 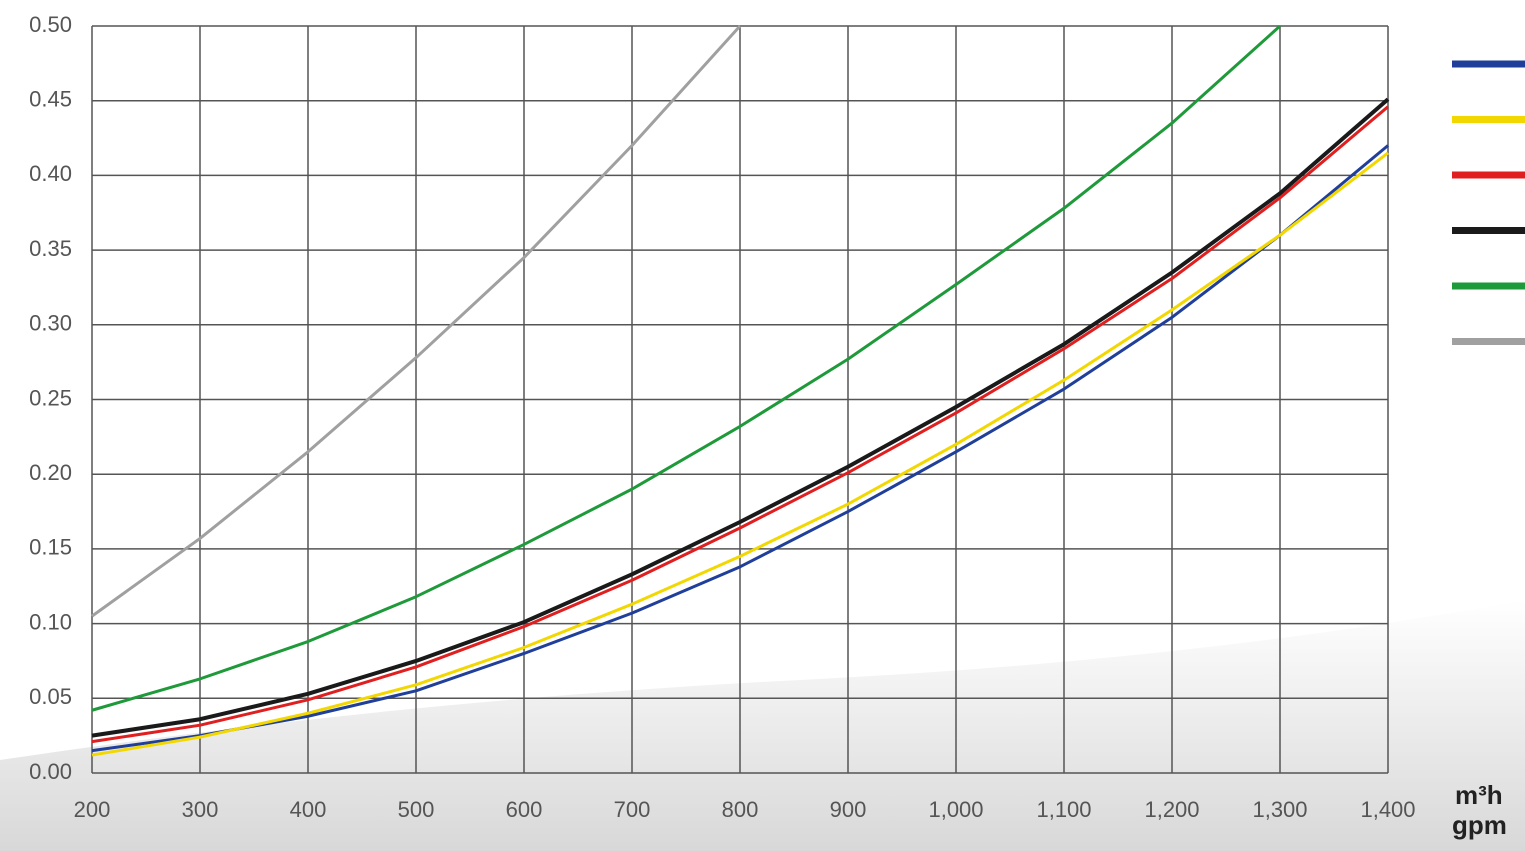 I want to click on y-tick-label: 0.15, so click(x=50, y=547).